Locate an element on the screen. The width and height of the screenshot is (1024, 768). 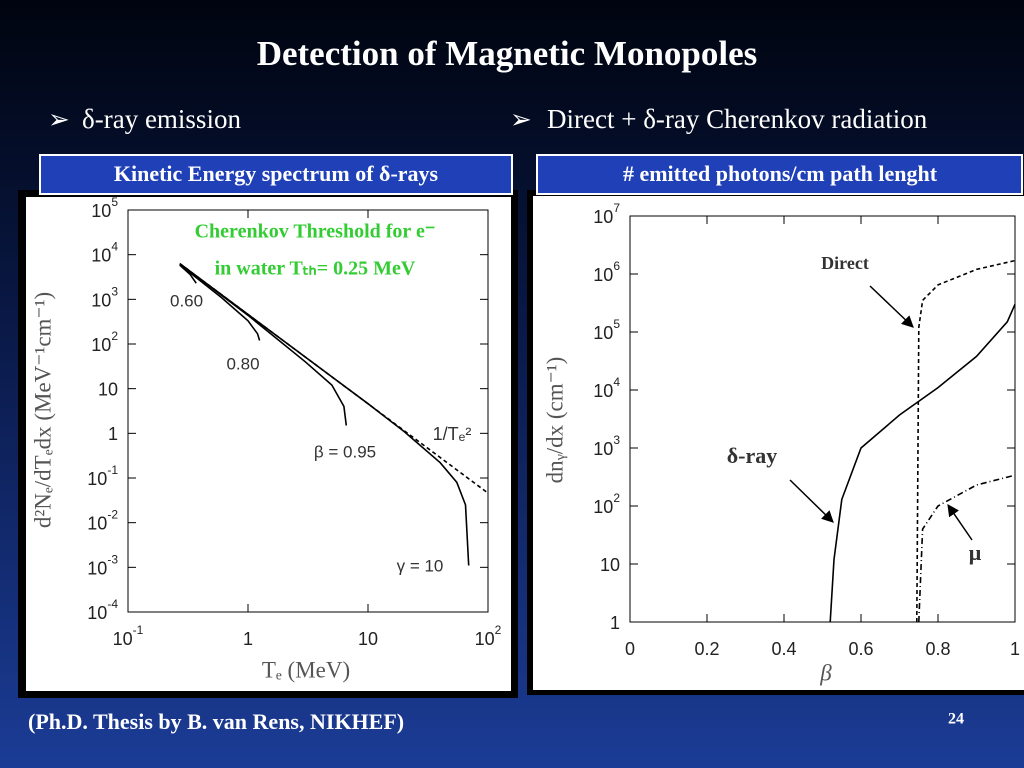
curve-label: 0.60 is located at coordinates (186, 300).